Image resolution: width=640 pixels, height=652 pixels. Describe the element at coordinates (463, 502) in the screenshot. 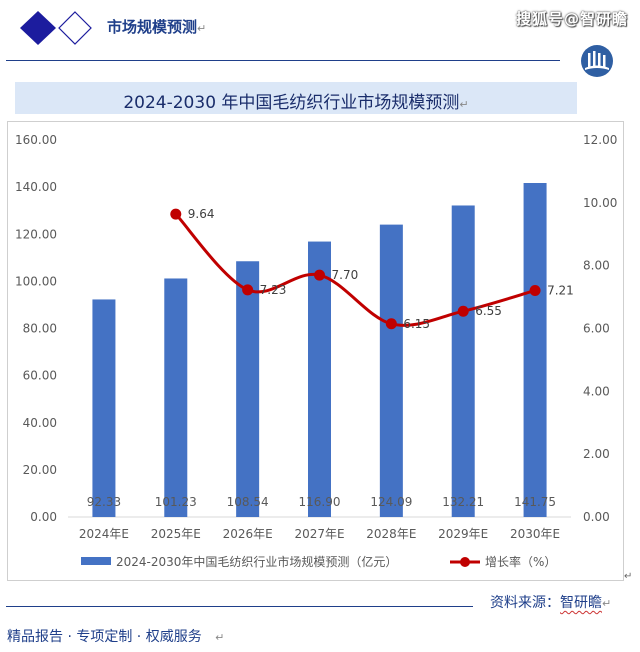

I see `bar-data-label: 132.21` at that location.